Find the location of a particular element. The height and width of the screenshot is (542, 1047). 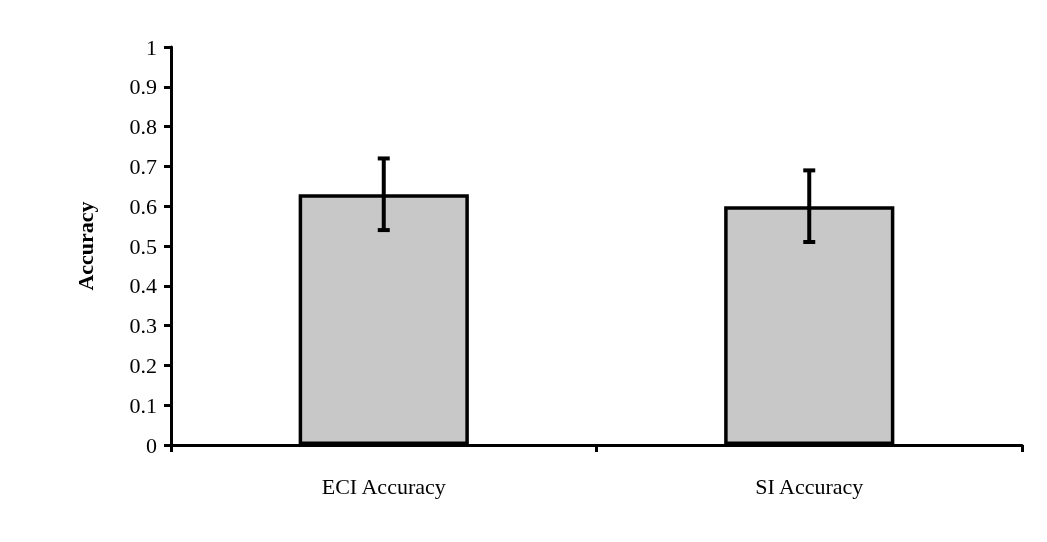

y-tick-label: 0 is located at coordinates (151, 445).